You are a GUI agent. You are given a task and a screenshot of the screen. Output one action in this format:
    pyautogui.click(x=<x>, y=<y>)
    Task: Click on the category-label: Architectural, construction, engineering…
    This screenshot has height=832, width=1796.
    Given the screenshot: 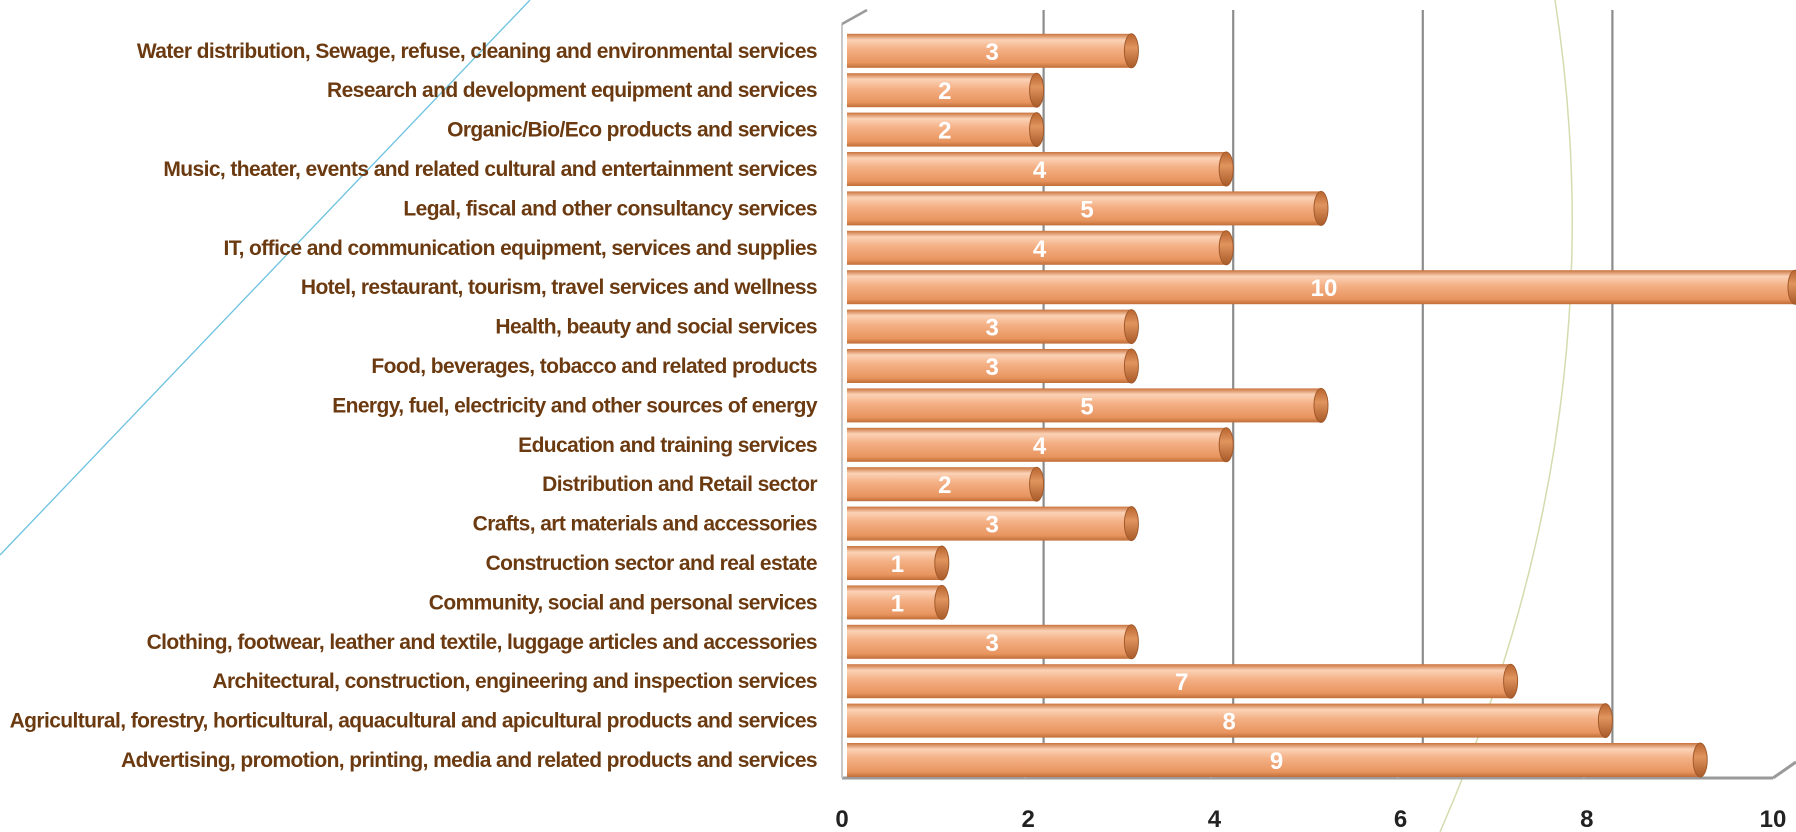 What is the action you would take?
    pyautogui.click(x=514, y=681)
    